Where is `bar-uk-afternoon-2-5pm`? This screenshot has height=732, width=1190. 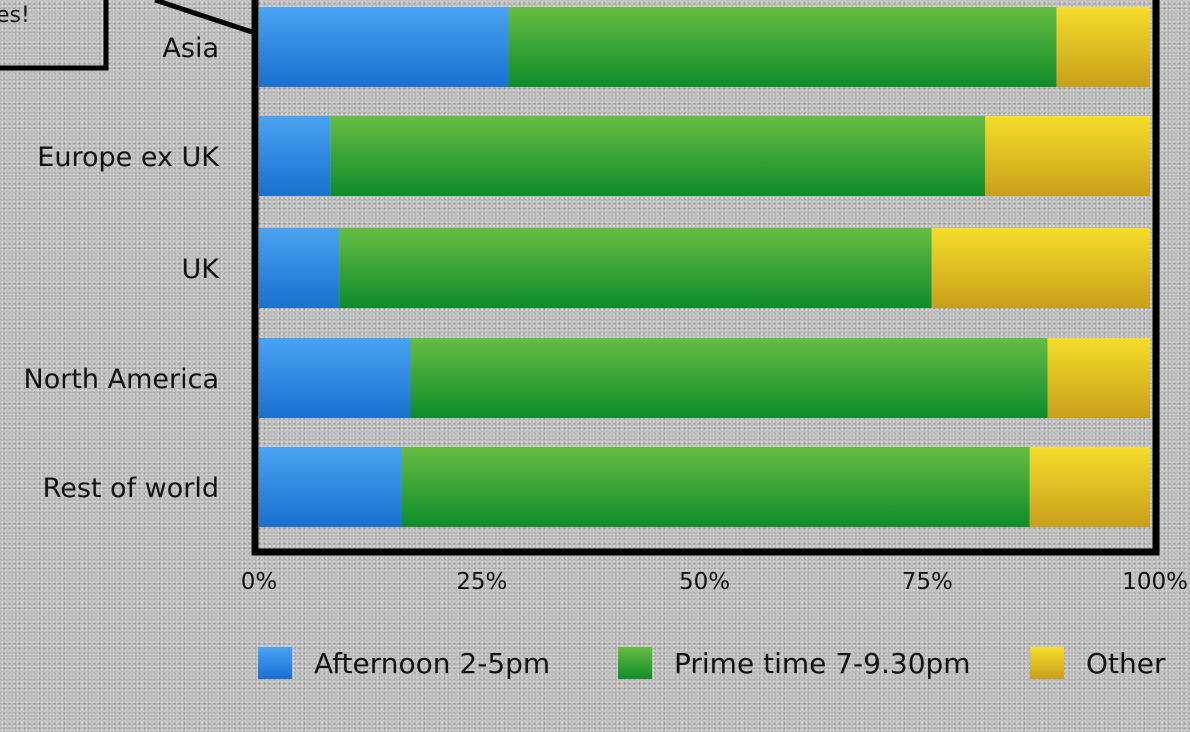 bar-uk-afternoon-2-5pm is located at coordinates (299, 268).